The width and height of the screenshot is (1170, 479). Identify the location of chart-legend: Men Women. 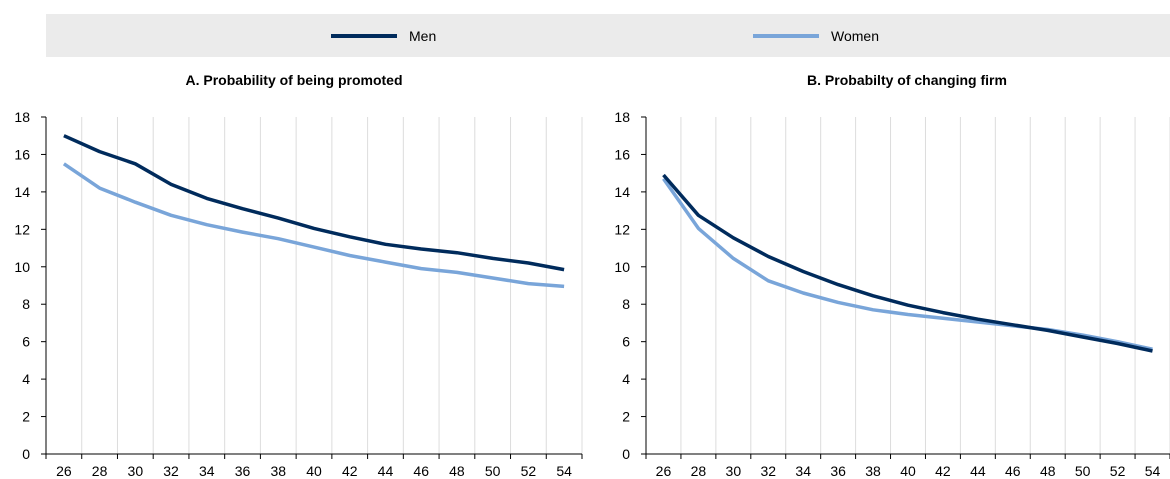
(608, 35).